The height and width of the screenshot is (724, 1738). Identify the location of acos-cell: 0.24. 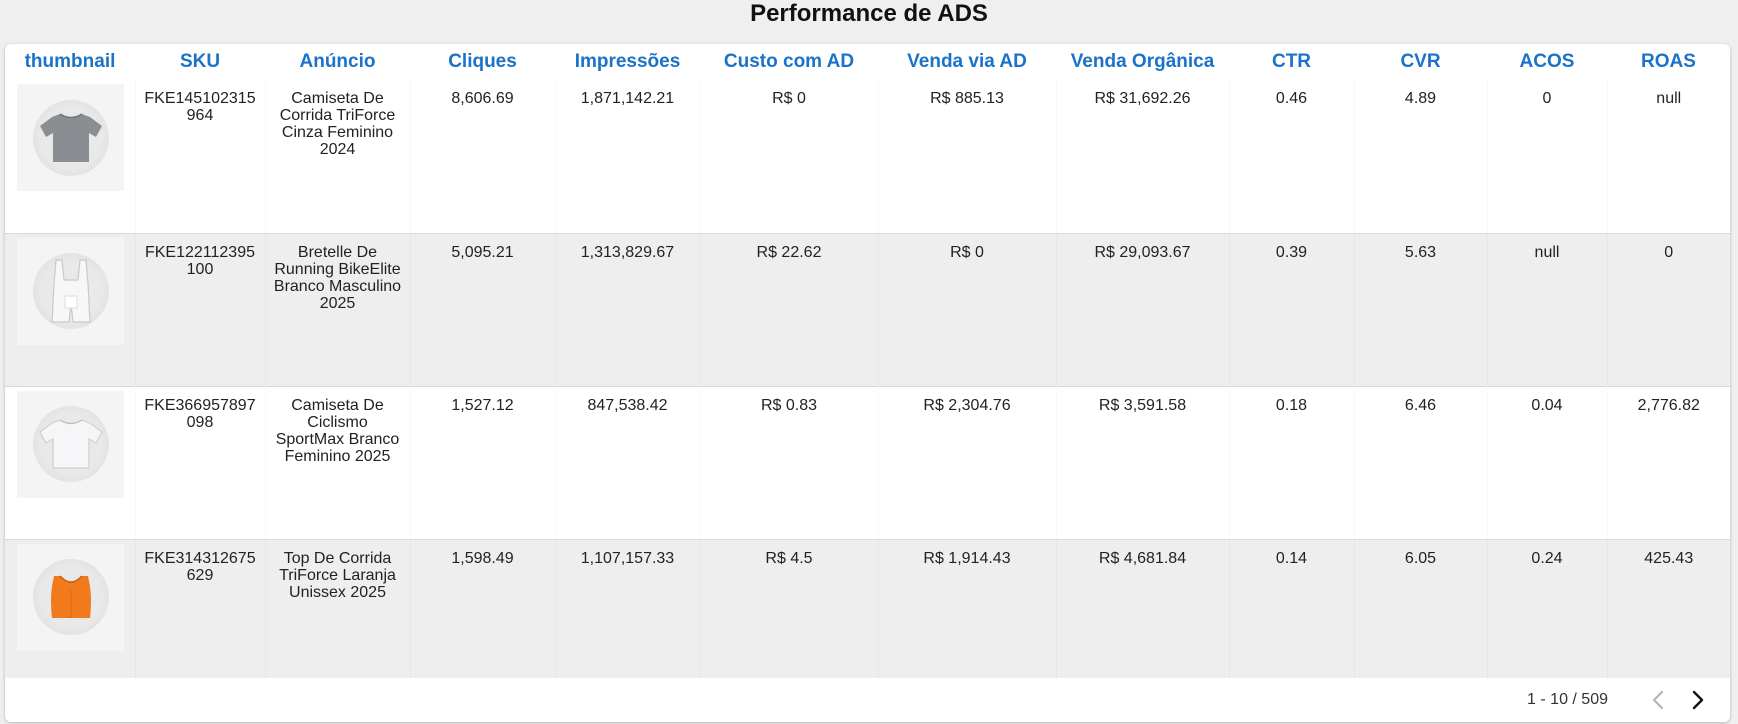
(1547, 608).